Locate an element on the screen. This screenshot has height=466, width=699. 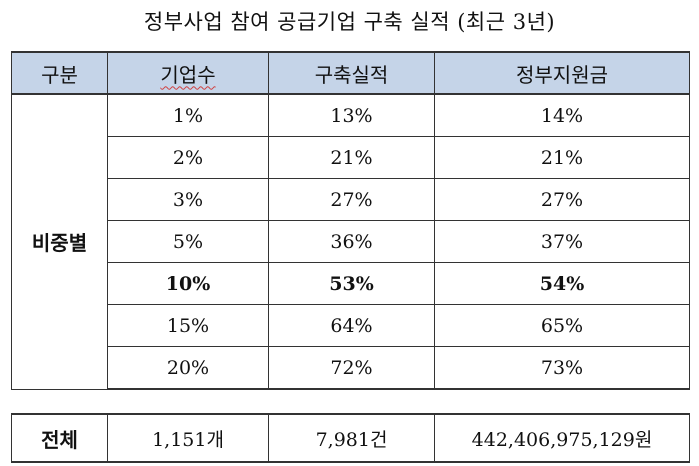
cell-subsidy: 21% is located at coordinates (562, 157).